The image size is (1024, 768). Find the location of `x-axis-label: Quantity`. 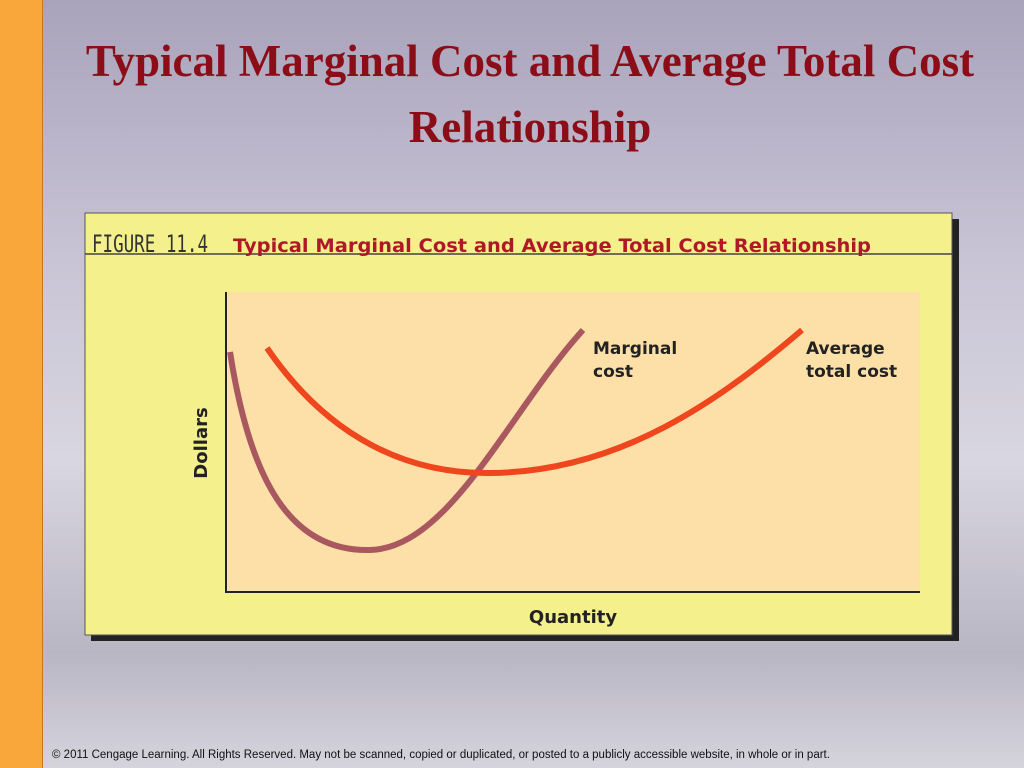

x-axis-label: Quantity is located at coordinates (573, 617).